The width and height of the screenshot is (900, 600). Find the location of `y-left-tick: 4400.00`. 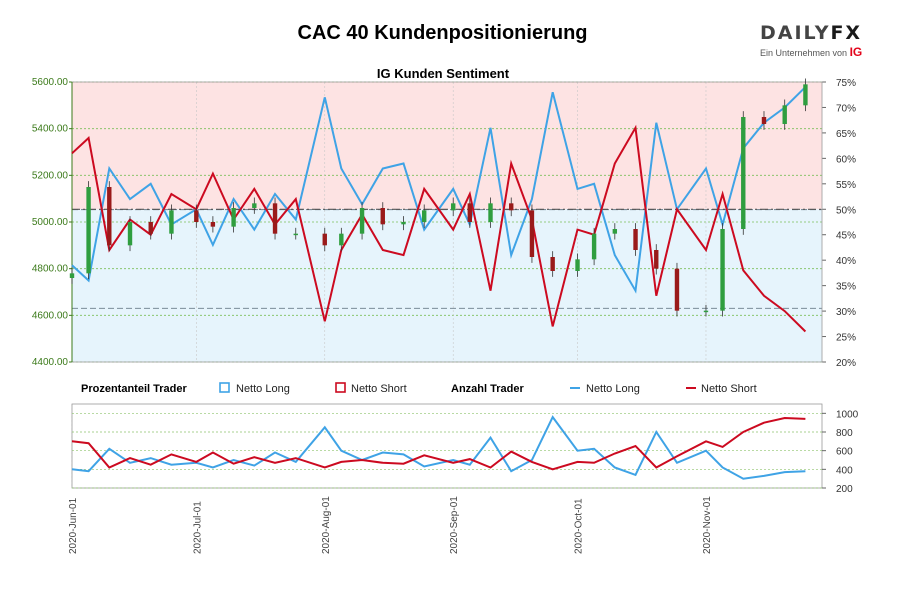

y-left-tick: 4400.00 is located at coordinates (50, 362).